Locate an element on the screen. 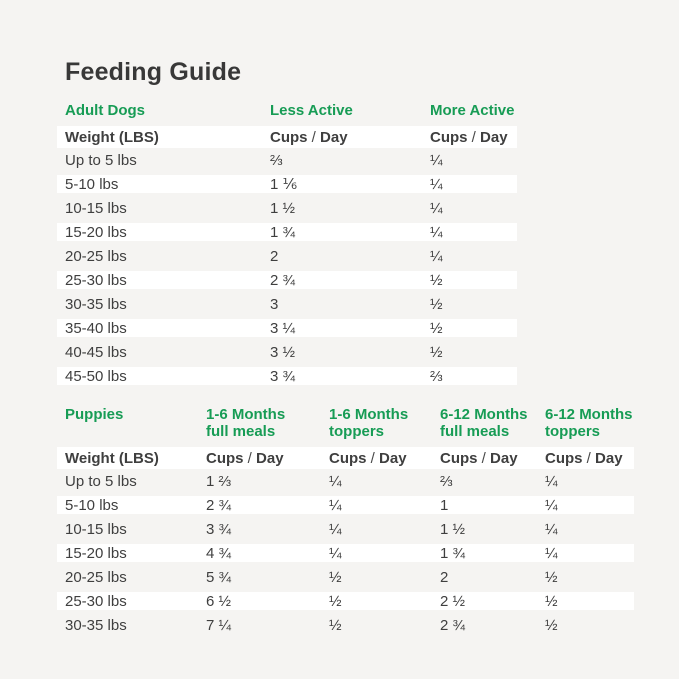  column-header: More Active is located at coordinates (473, 110).